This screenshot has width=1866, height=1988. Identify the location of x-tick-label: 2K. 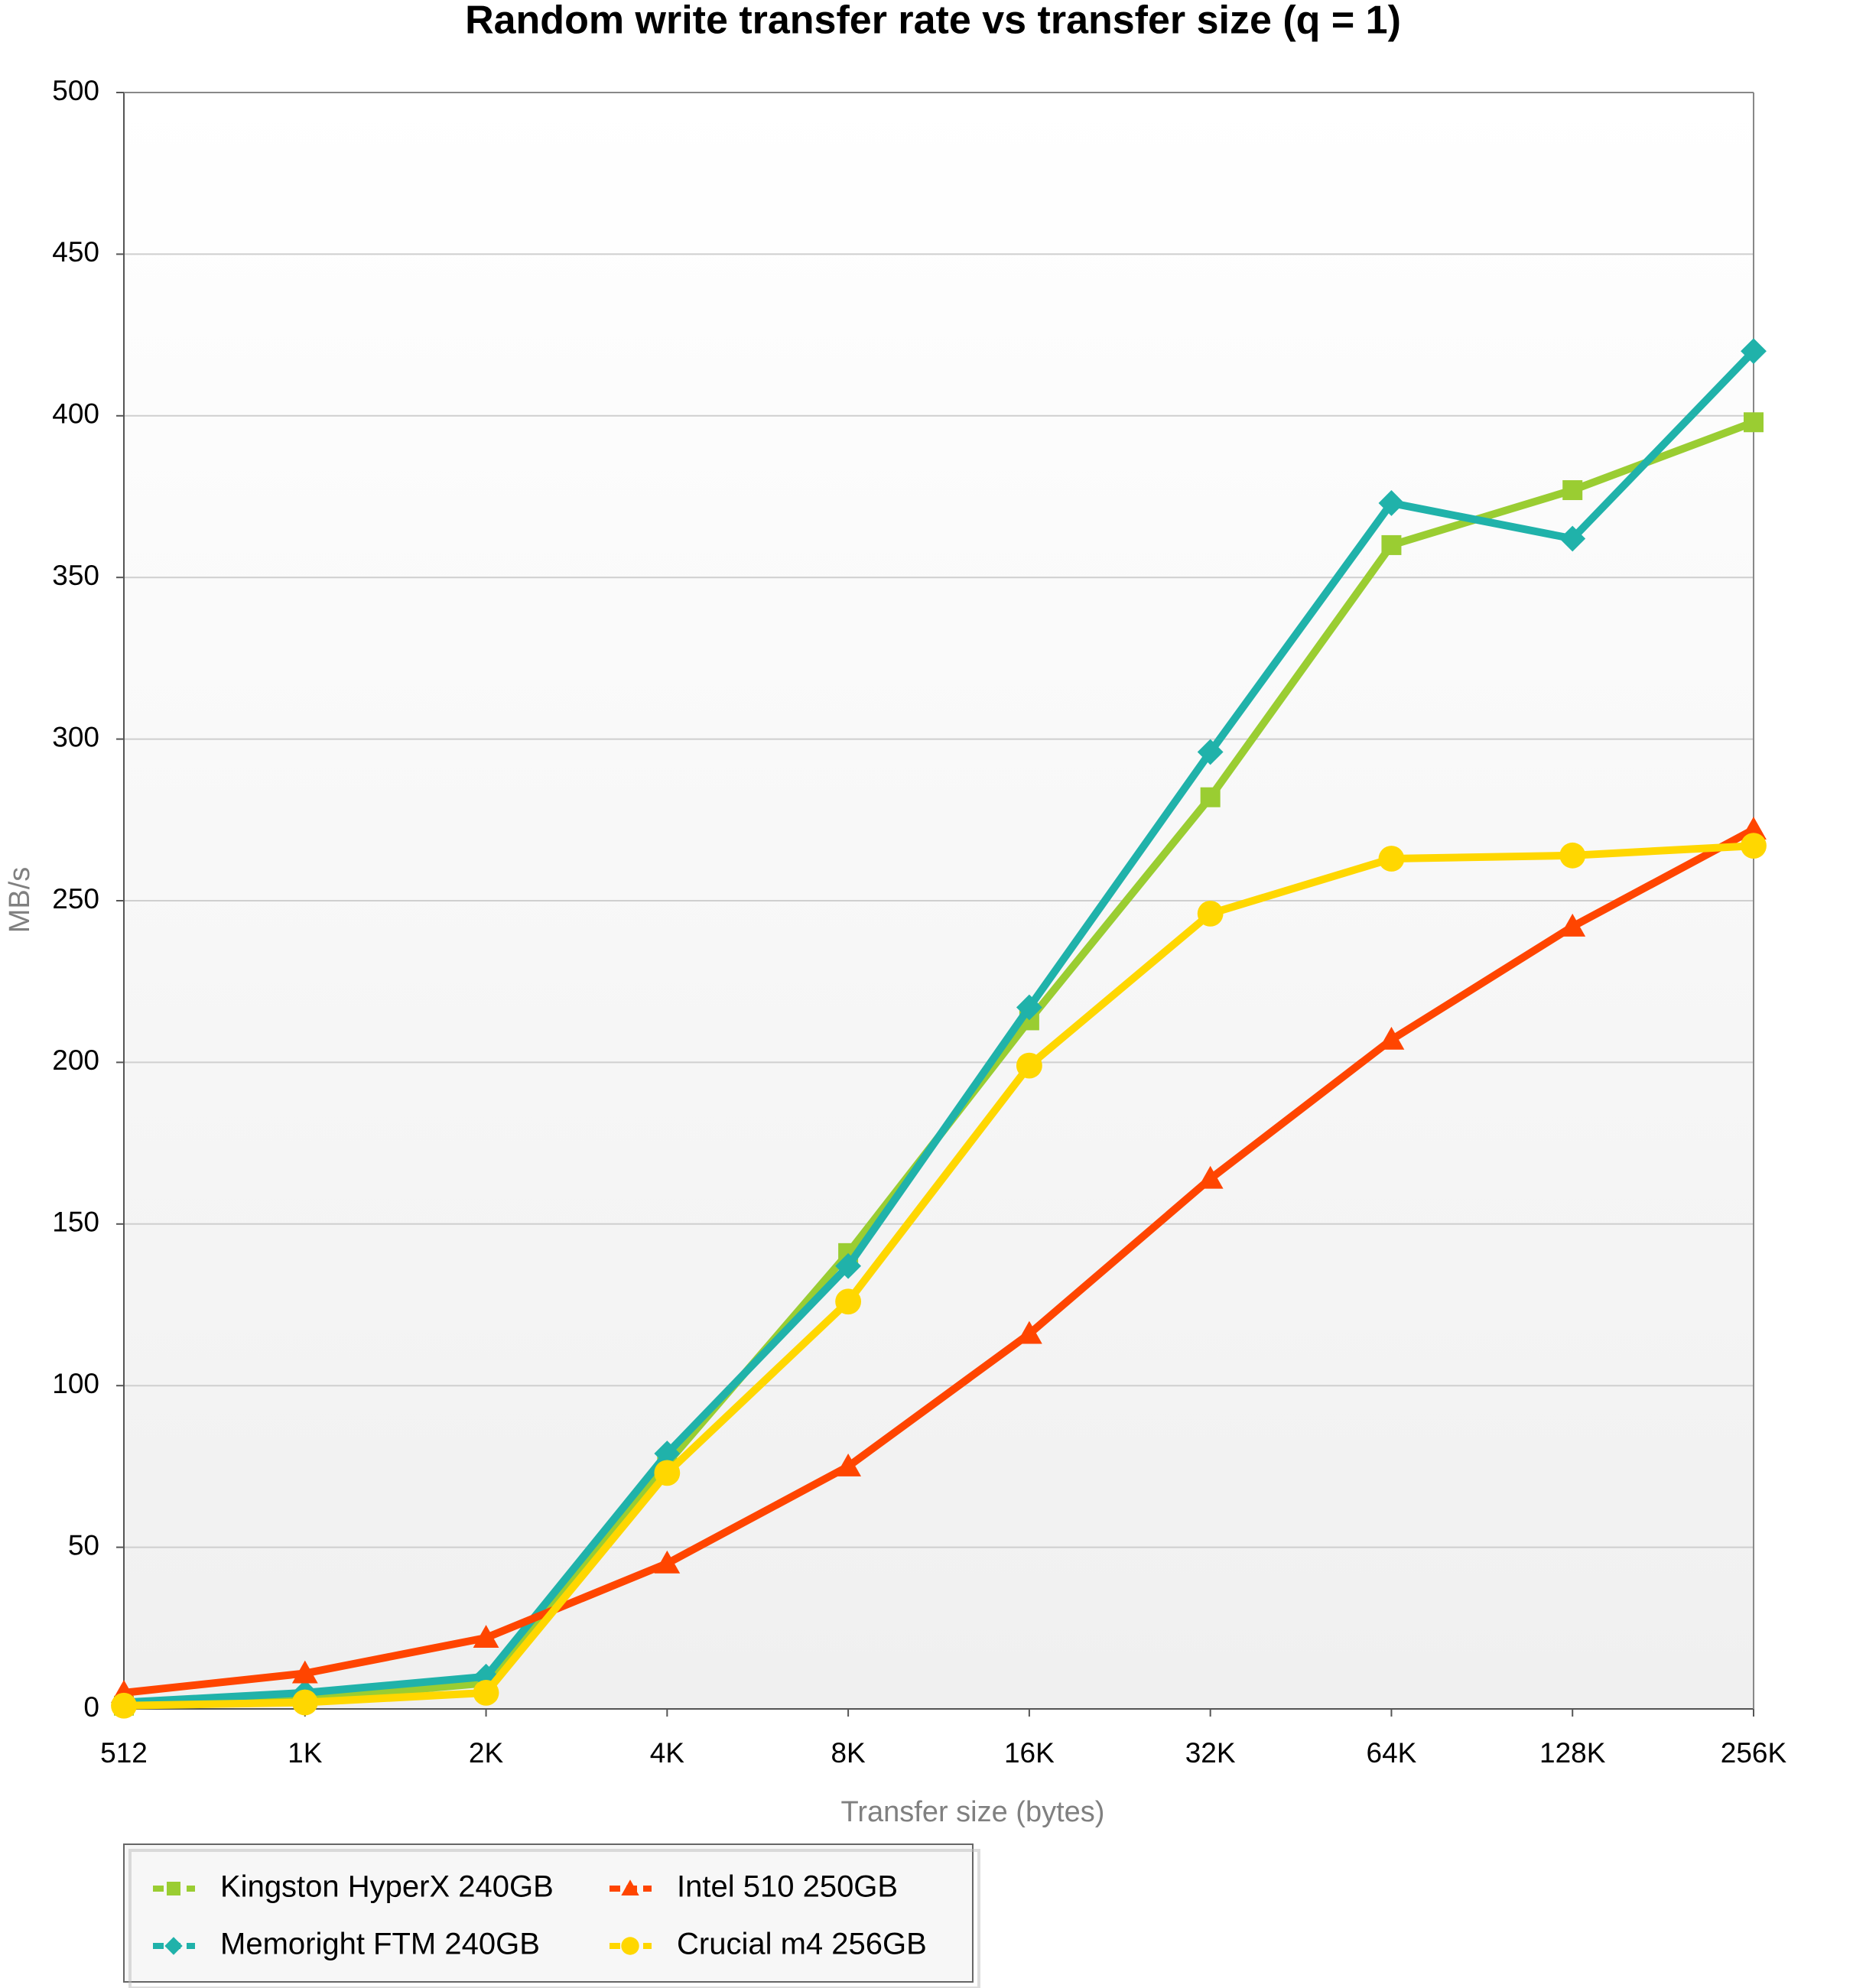
(487, 1753).